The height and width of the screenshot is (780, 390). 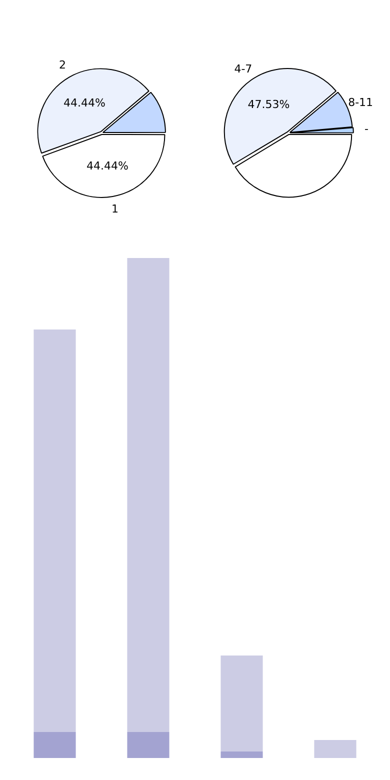 I want to click on data-label: 47.53%, so click(x=269, y=105).